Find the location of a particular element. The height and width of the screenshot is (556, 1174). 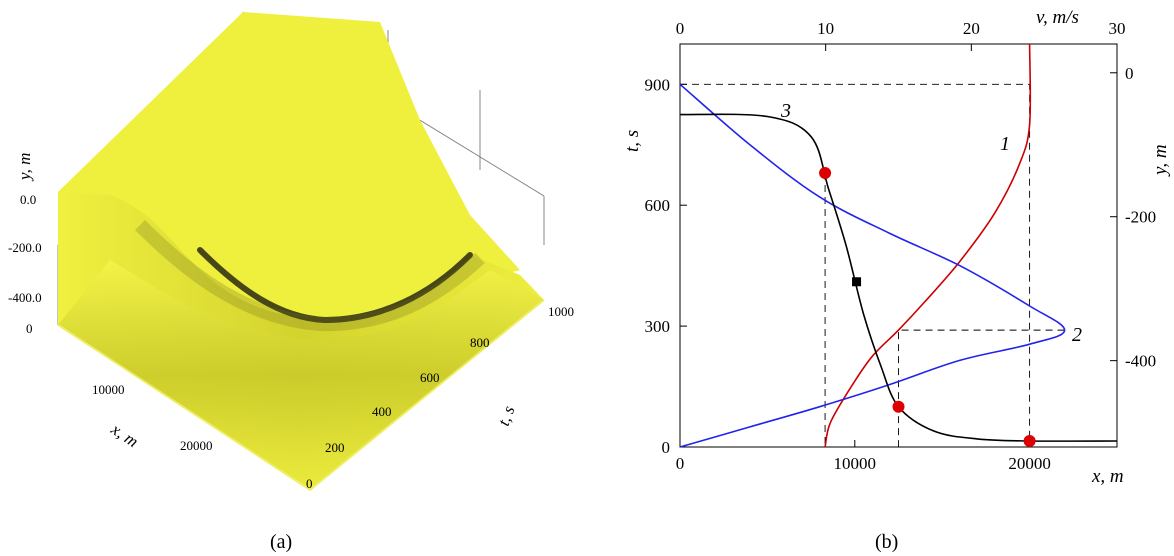

z-axis-label: y, m is located at coordinates (24, 167).